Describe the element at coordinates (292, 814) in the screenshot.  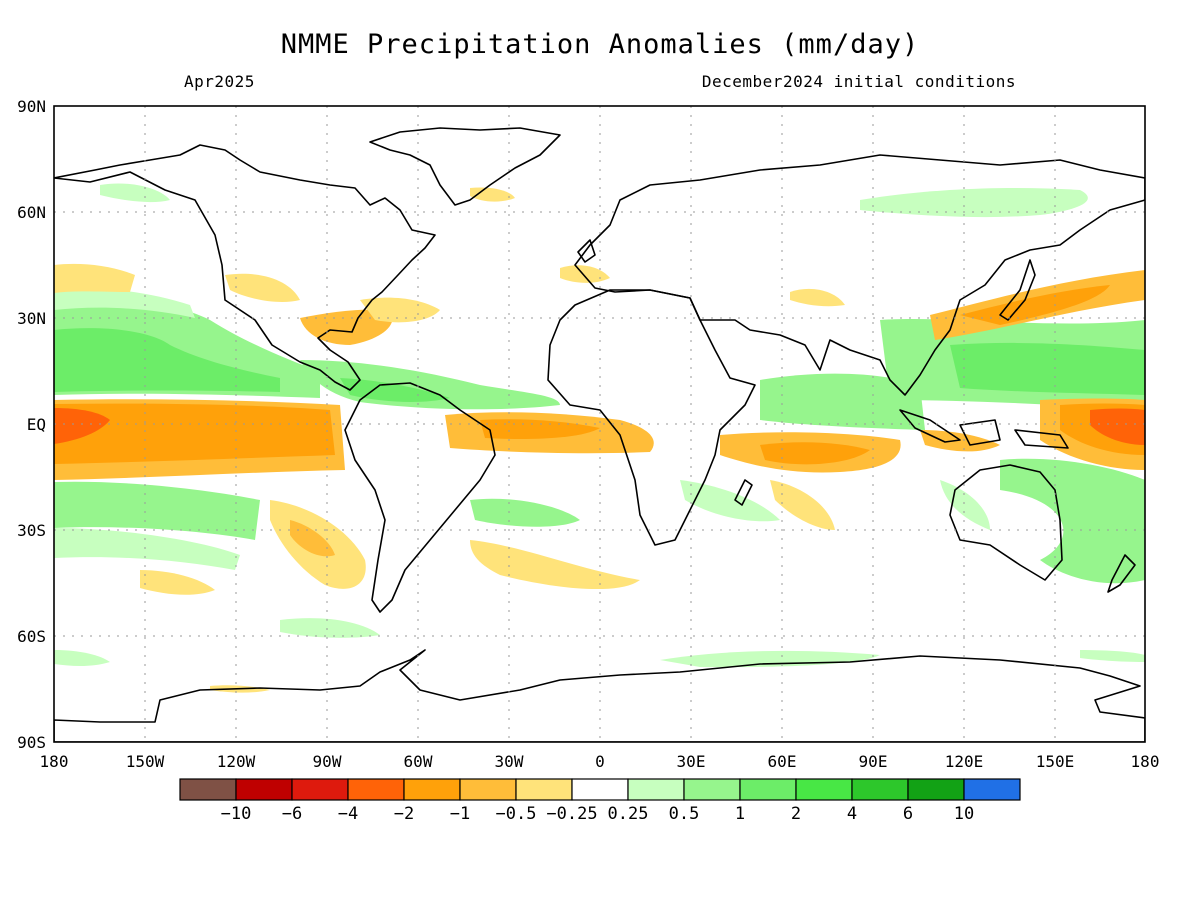
I see `colorbar-tick-label: −6` at that location.